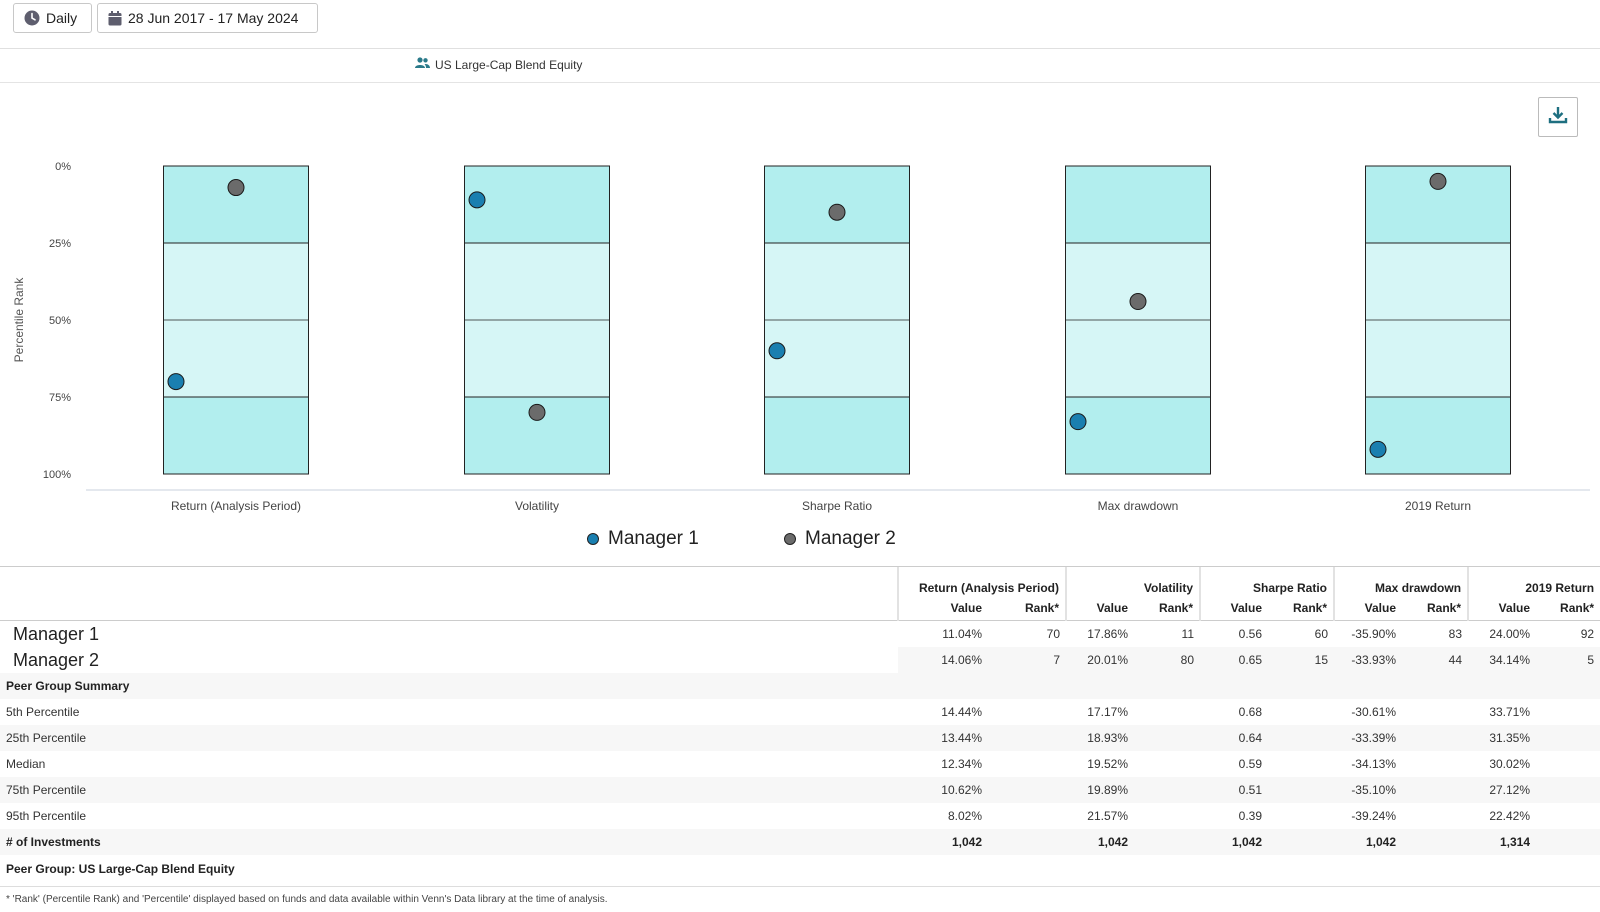 The height and width of the screenshot is (912, 1600). What do you see at coordinates (62, 18) in the screenshot?
I see `frequency-label: Daily` at bounding box center [62, 18].